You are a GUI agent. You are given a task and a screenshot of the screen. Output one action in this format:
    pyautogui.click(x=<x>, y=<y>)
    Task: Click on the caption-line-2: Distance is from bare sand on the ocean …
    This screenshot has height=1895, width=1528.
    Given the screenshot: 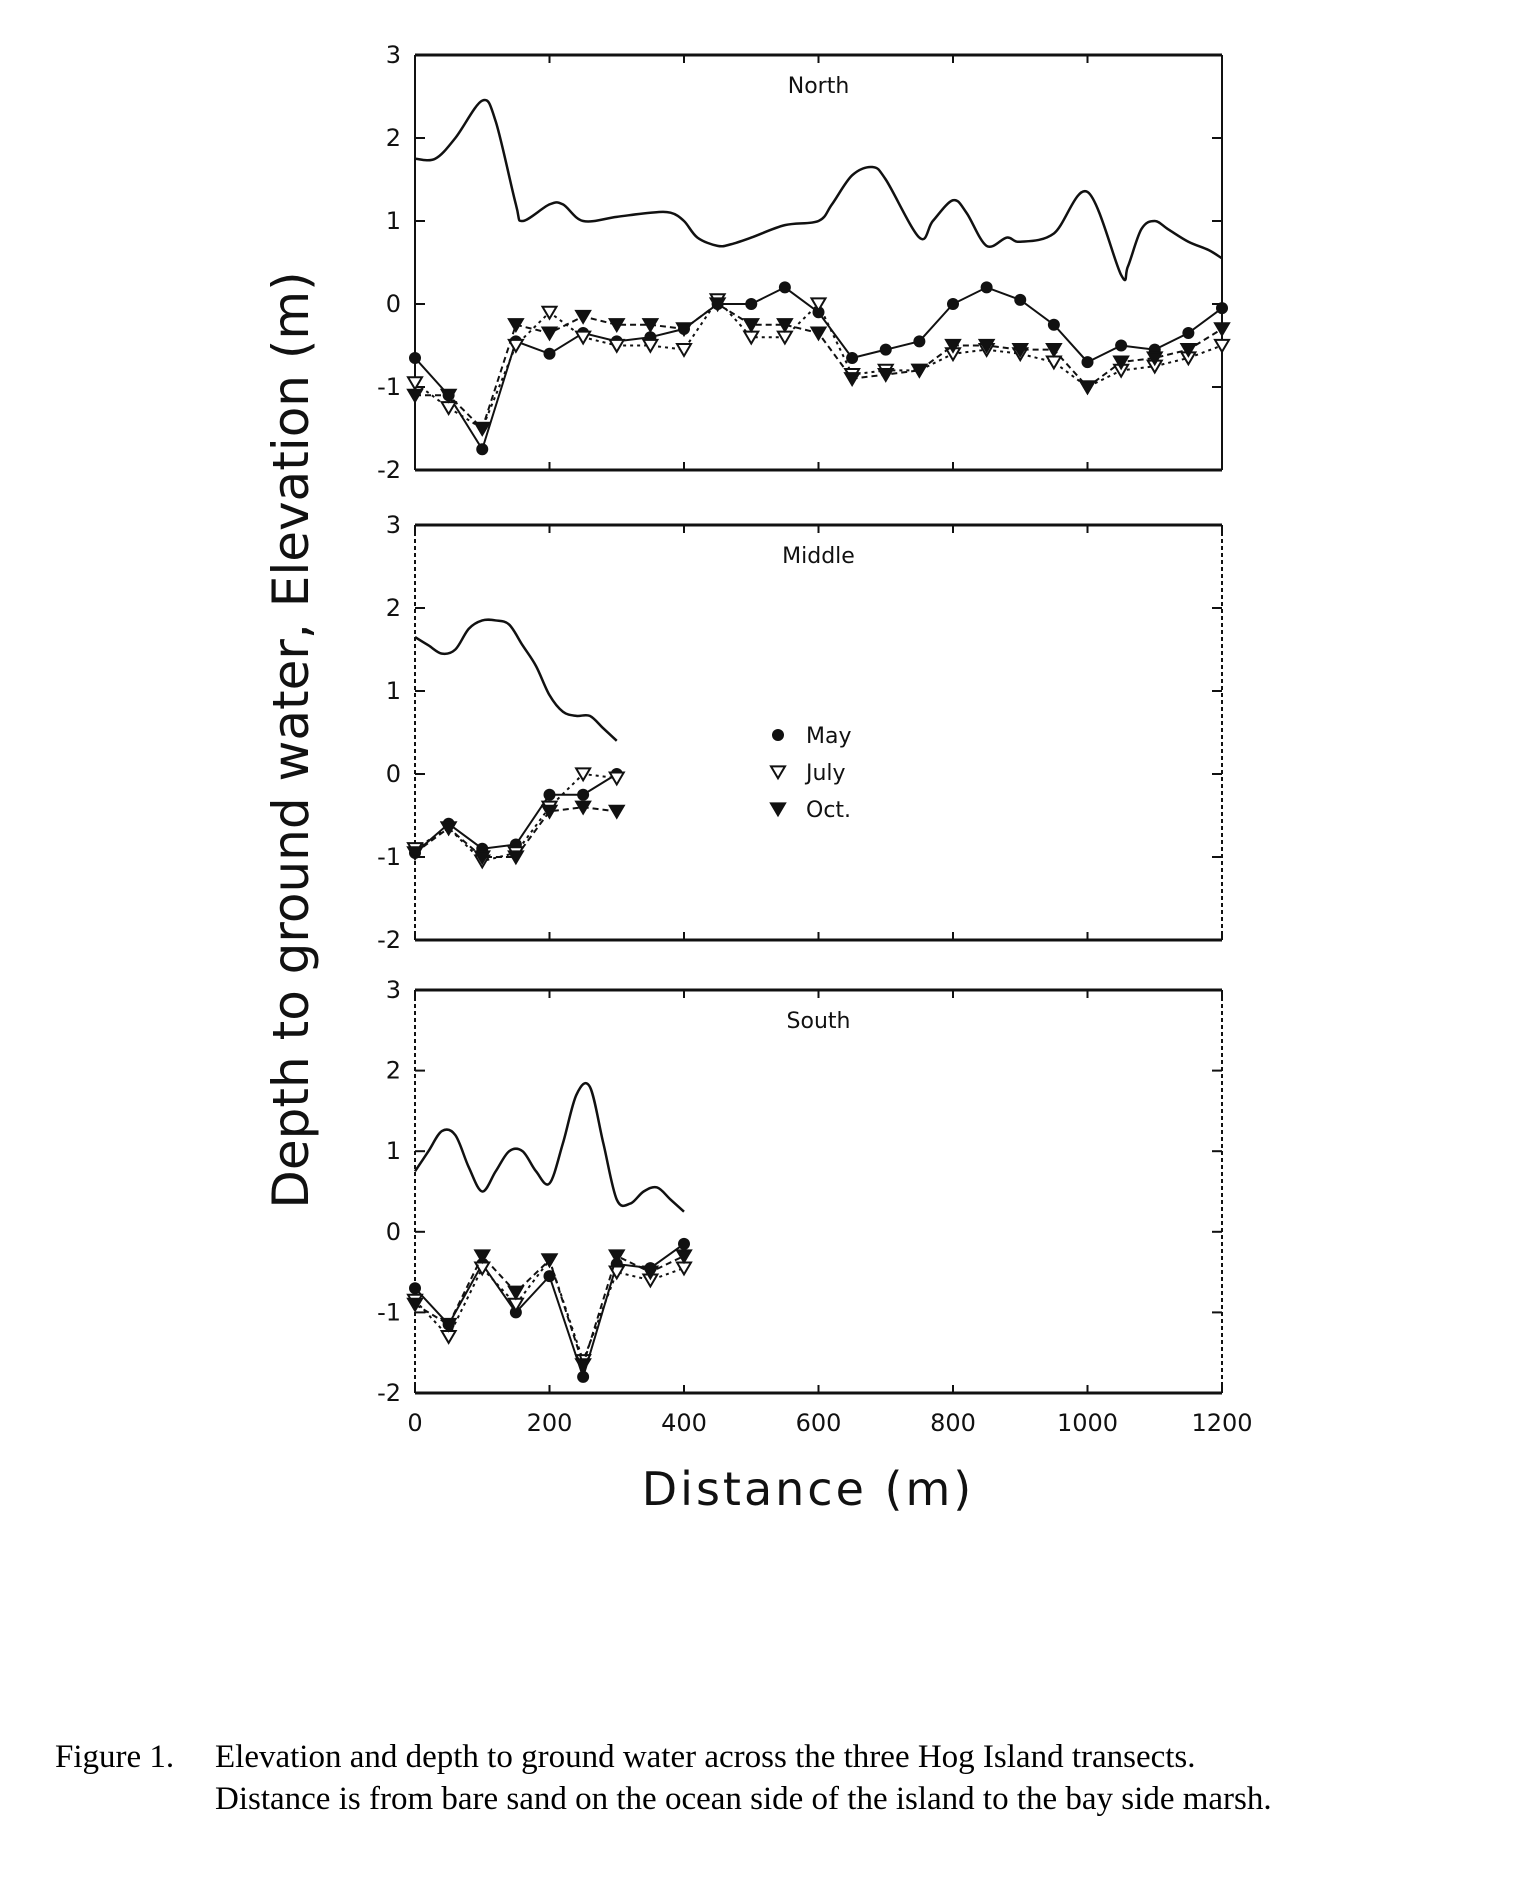 What is the action you would take?
    pyautogui.click(x=743, y=1799)
    